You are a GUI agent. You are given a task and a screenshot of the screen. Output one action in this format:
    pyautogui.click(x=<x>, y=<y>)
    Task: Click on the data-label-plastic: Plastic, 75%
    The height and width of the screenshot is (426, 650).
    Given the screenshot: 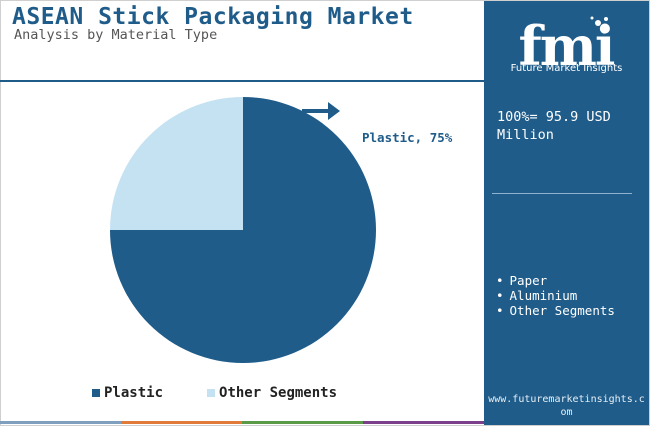 What is the action you would take?
    pyautogui.click(x=407, y=137)
    